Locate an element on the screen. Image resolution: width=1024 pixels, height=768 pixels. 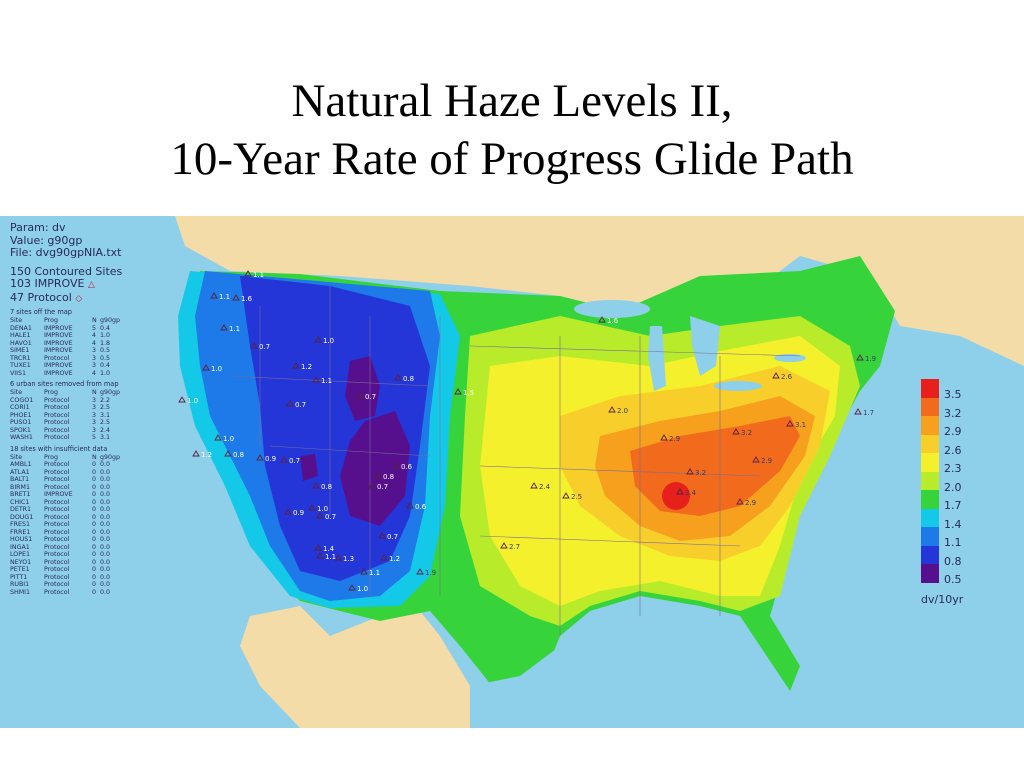
site-value-label: 2.0 is located at coordinates (622, 411).